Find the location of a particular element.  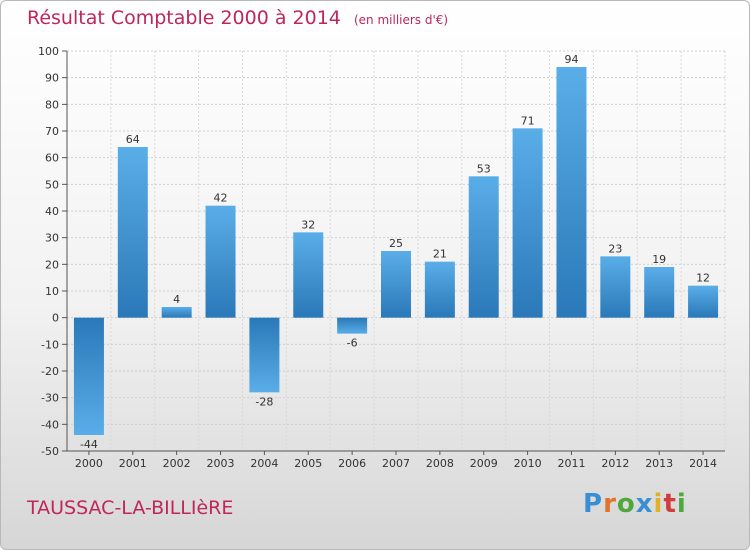

y-tick-label: 20 is located at coordinates (52, 264).